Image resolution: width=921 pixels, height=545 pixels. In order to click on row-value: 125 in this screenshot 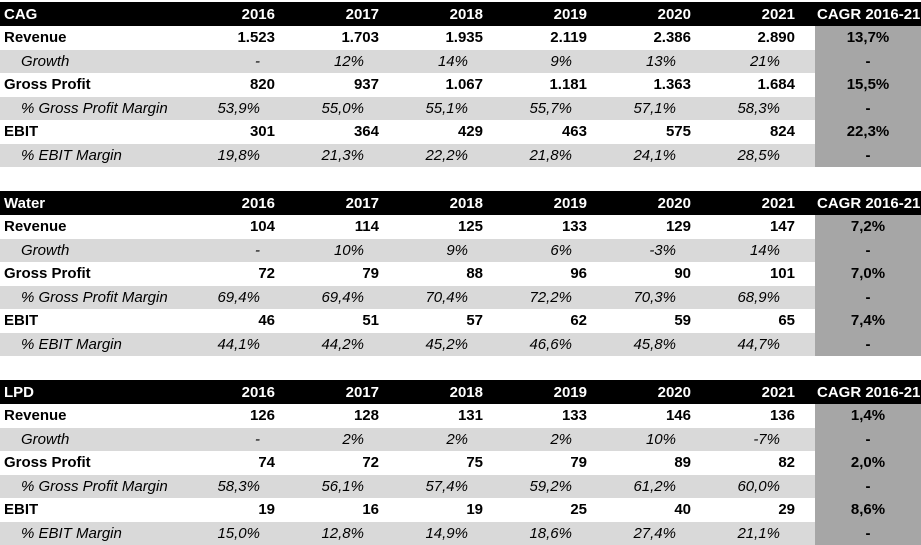, I will do `click(470, 227)`.